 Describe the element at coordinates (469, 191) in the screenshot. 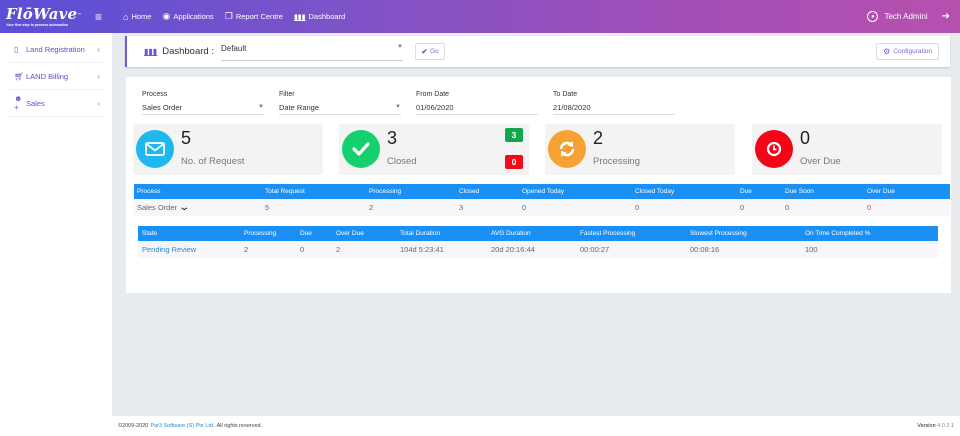

I see `col-closed: Closed` at that location.